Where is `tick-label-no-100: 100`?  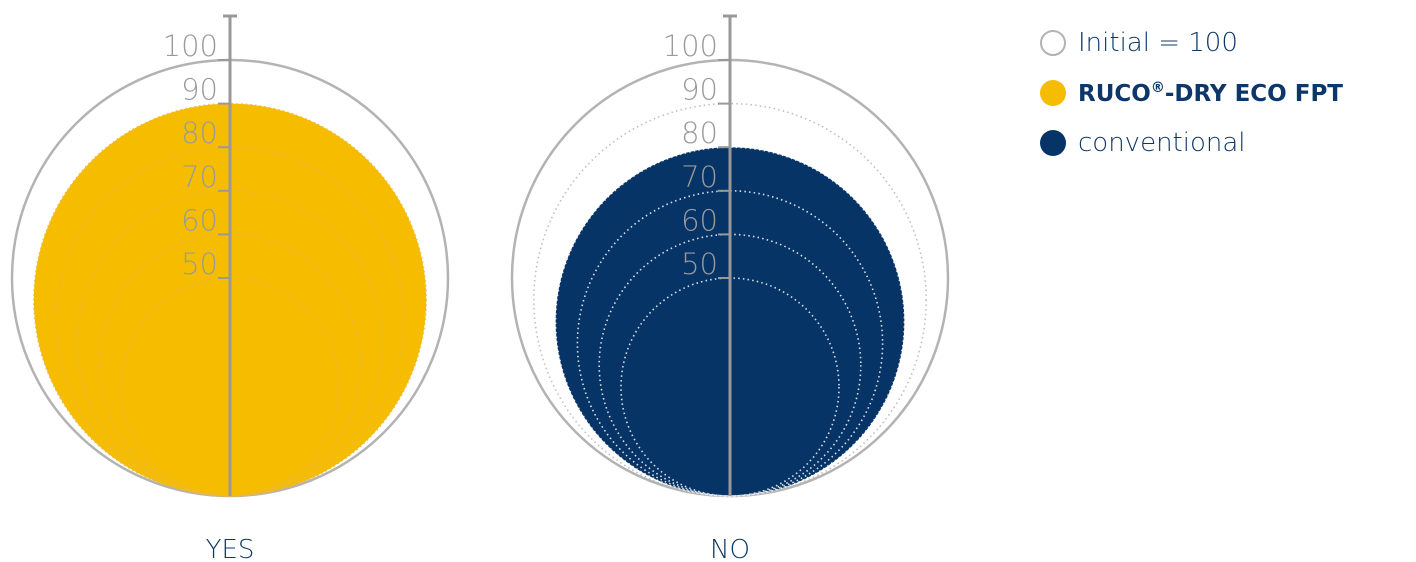
tick-label-no-100: 100 is located at coordinates (690, 46).